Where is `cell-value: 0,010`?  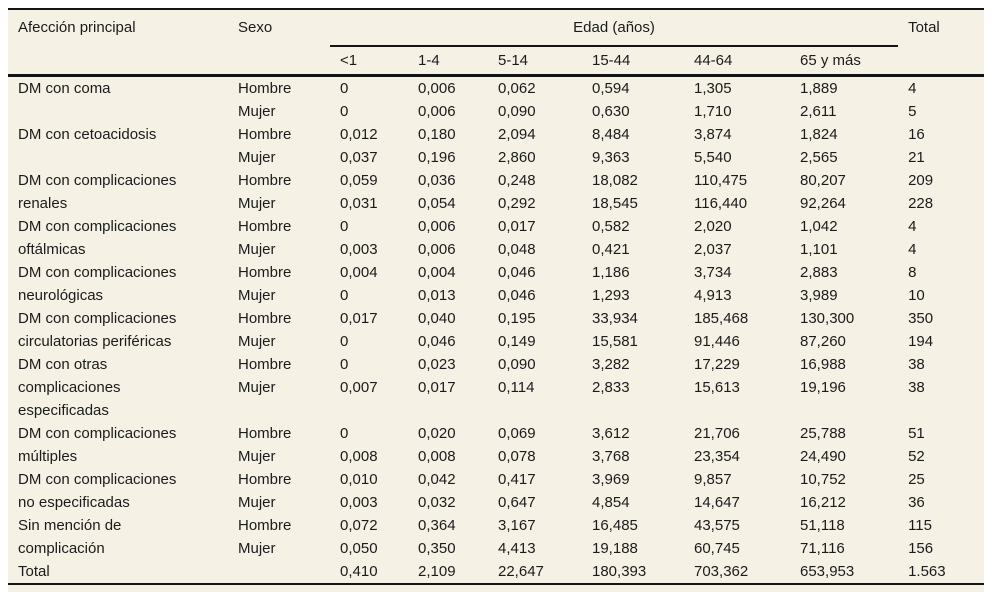
cell-value: 0,010 is located at coordinates (359, 479).